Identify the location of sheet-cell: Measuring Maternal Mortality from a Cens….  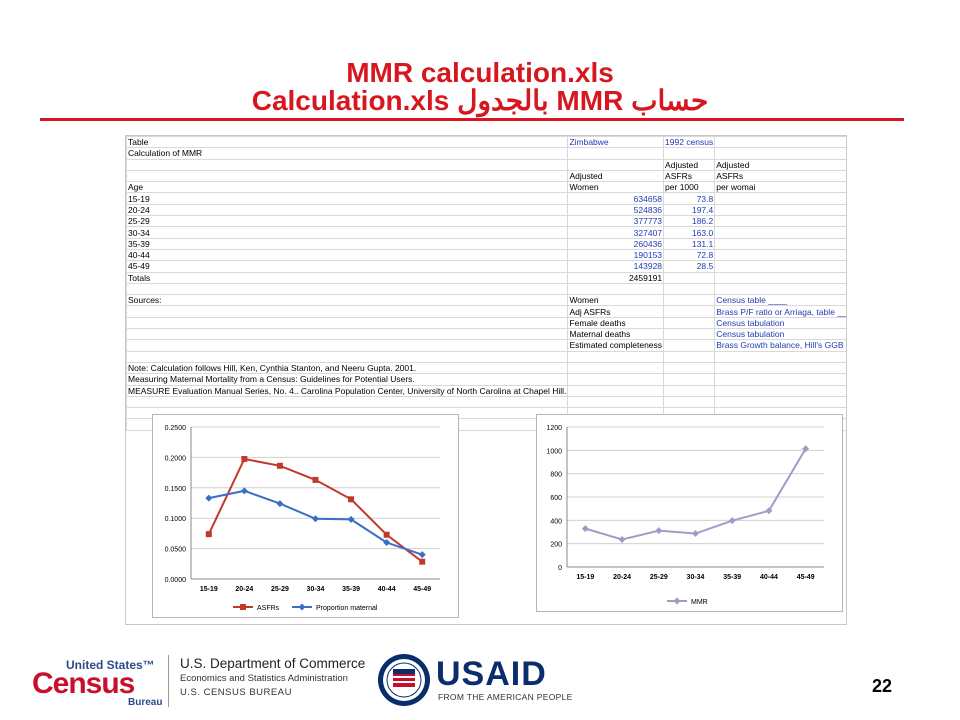
(347, 379).